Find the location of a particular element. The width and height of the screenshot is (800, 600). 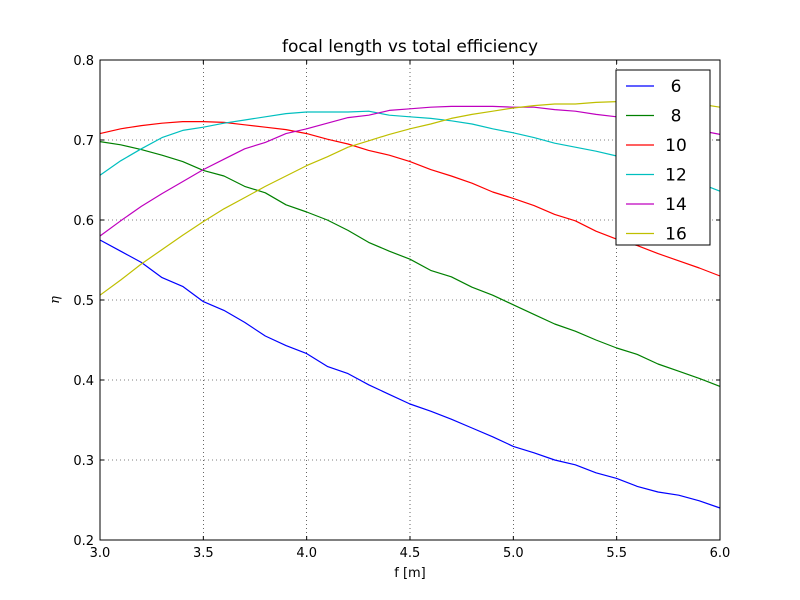

y-tick-labels: 0.2 0.3 0.4 0.5 0.6 0.7 0.8 is located at coordinates (83, 301).